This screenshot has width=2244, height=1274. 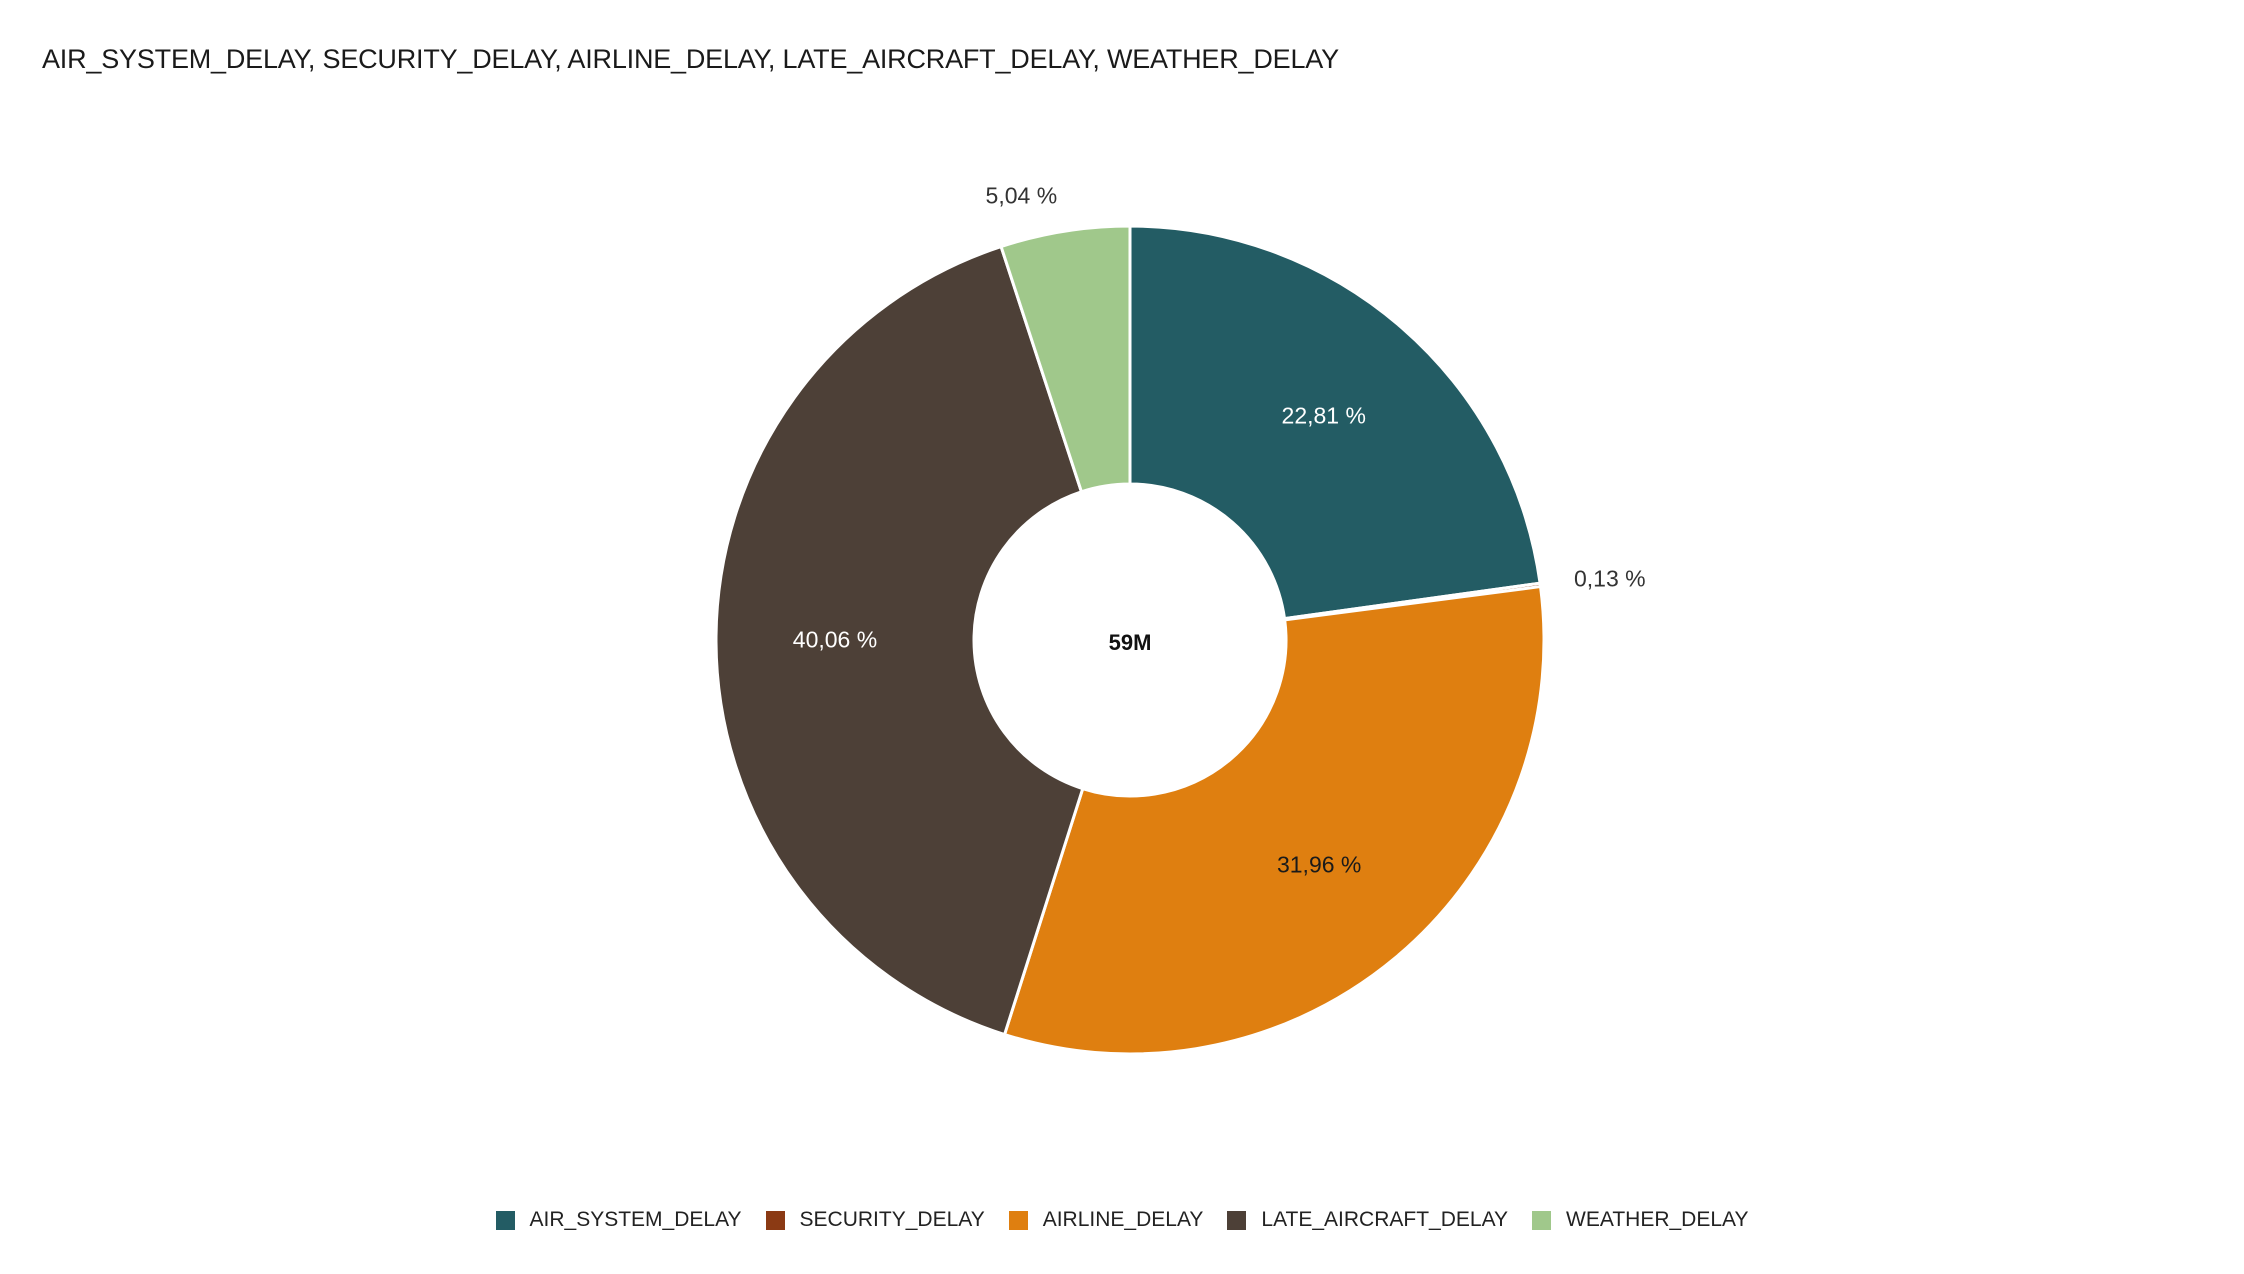 I want to click on legend-item-weather-delay: WEATHER_DELAY, so click(x=1640, y=1220).